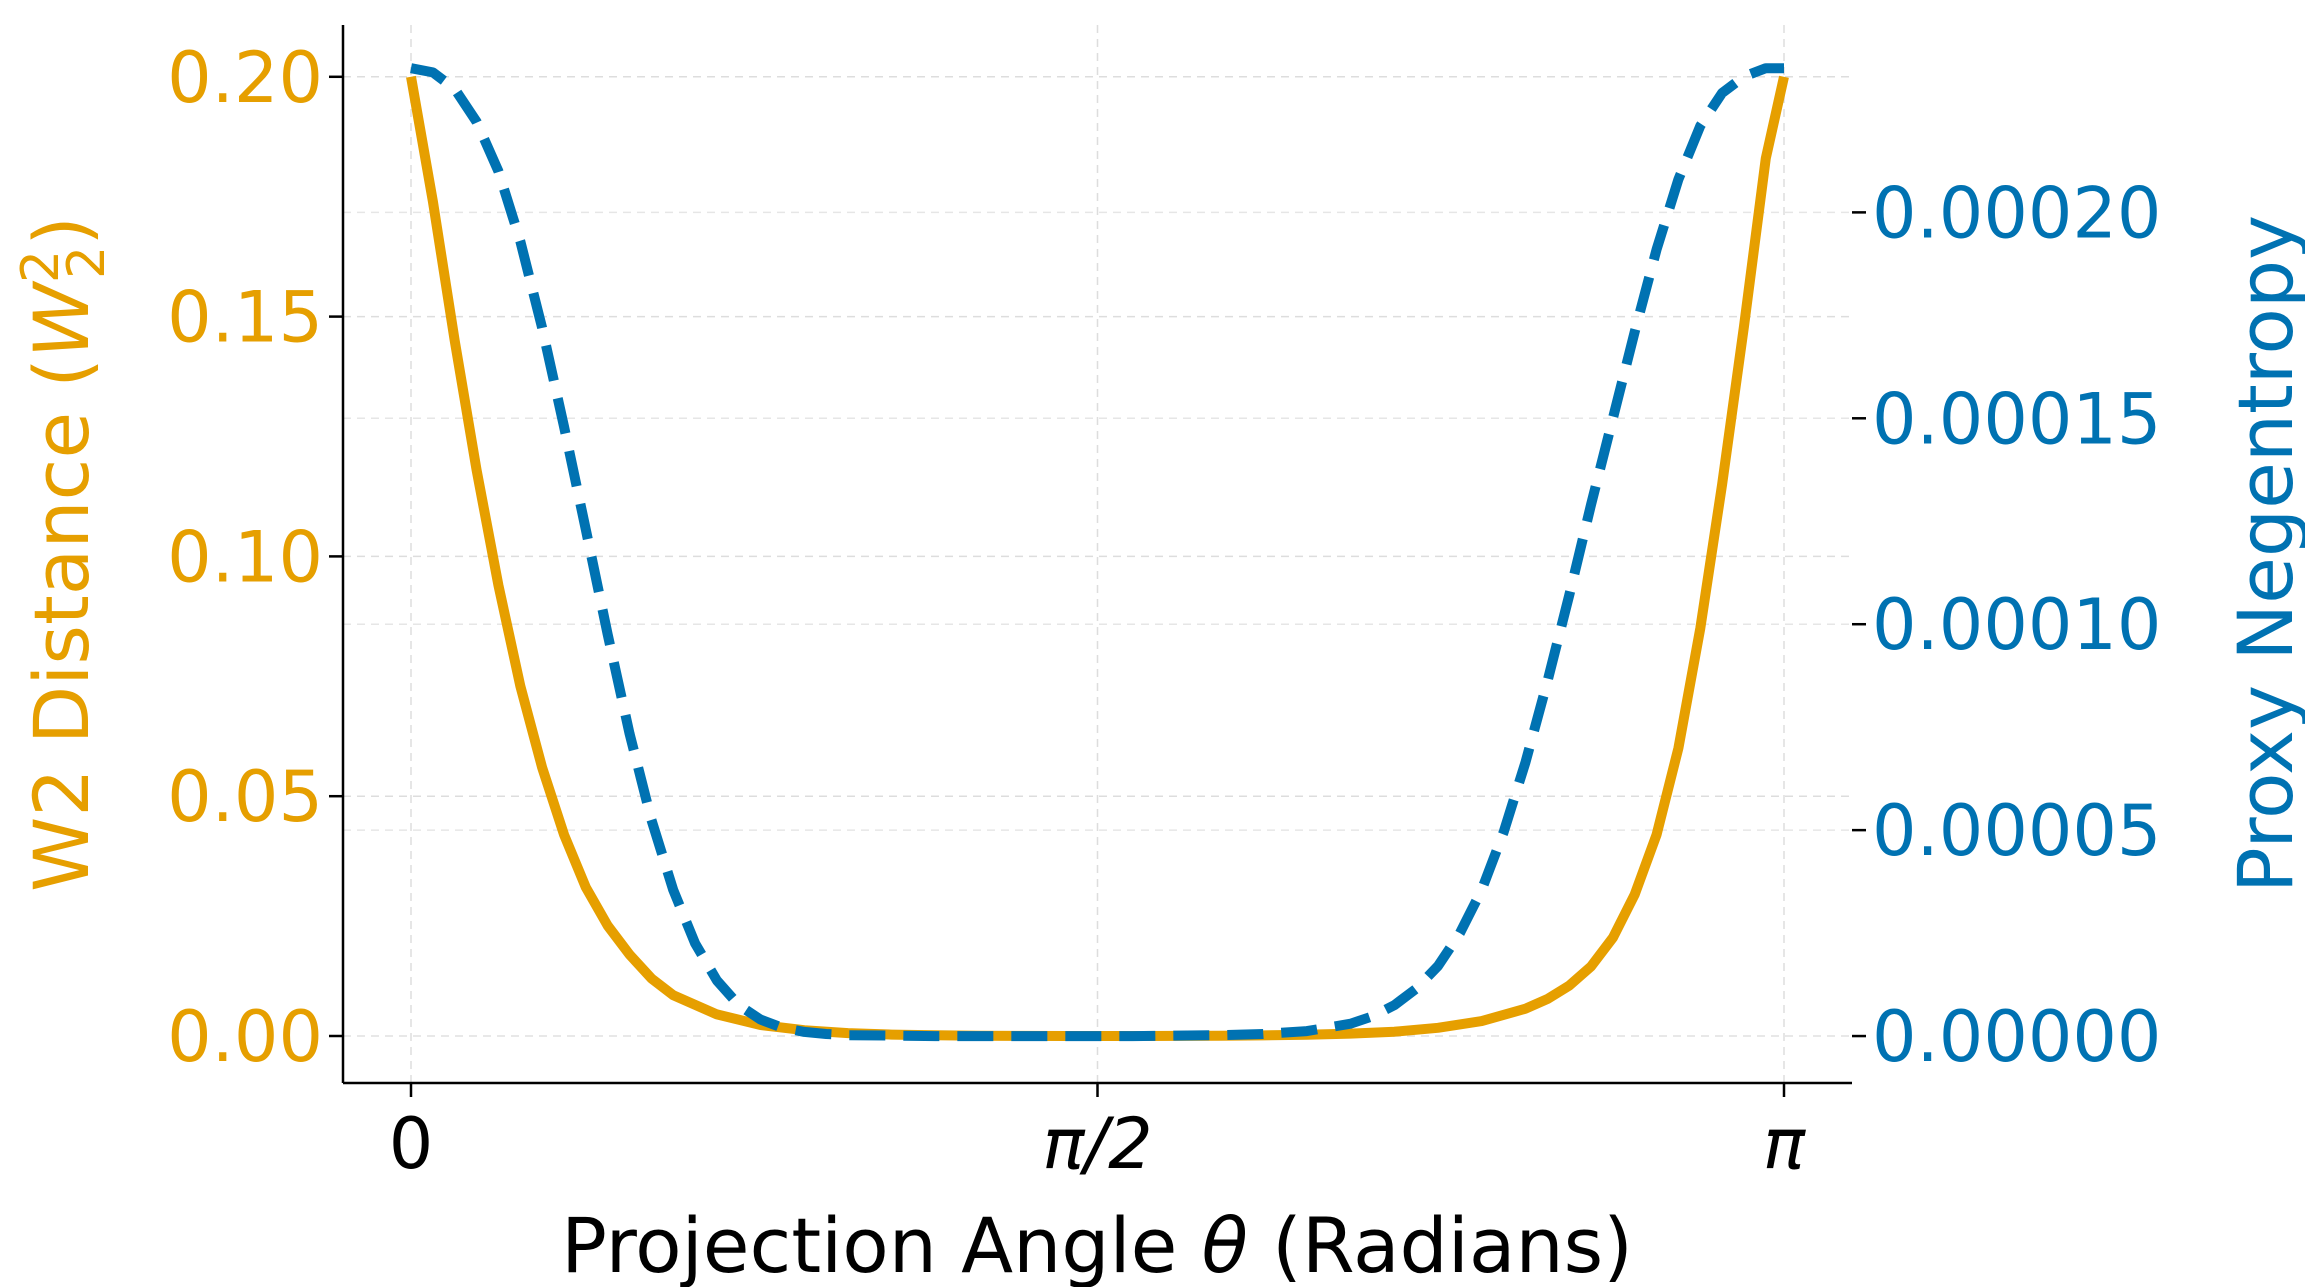  Describe the element at coordinates (1785, 1144) in the screenshot. I see `x-tick-label: π` at that location.